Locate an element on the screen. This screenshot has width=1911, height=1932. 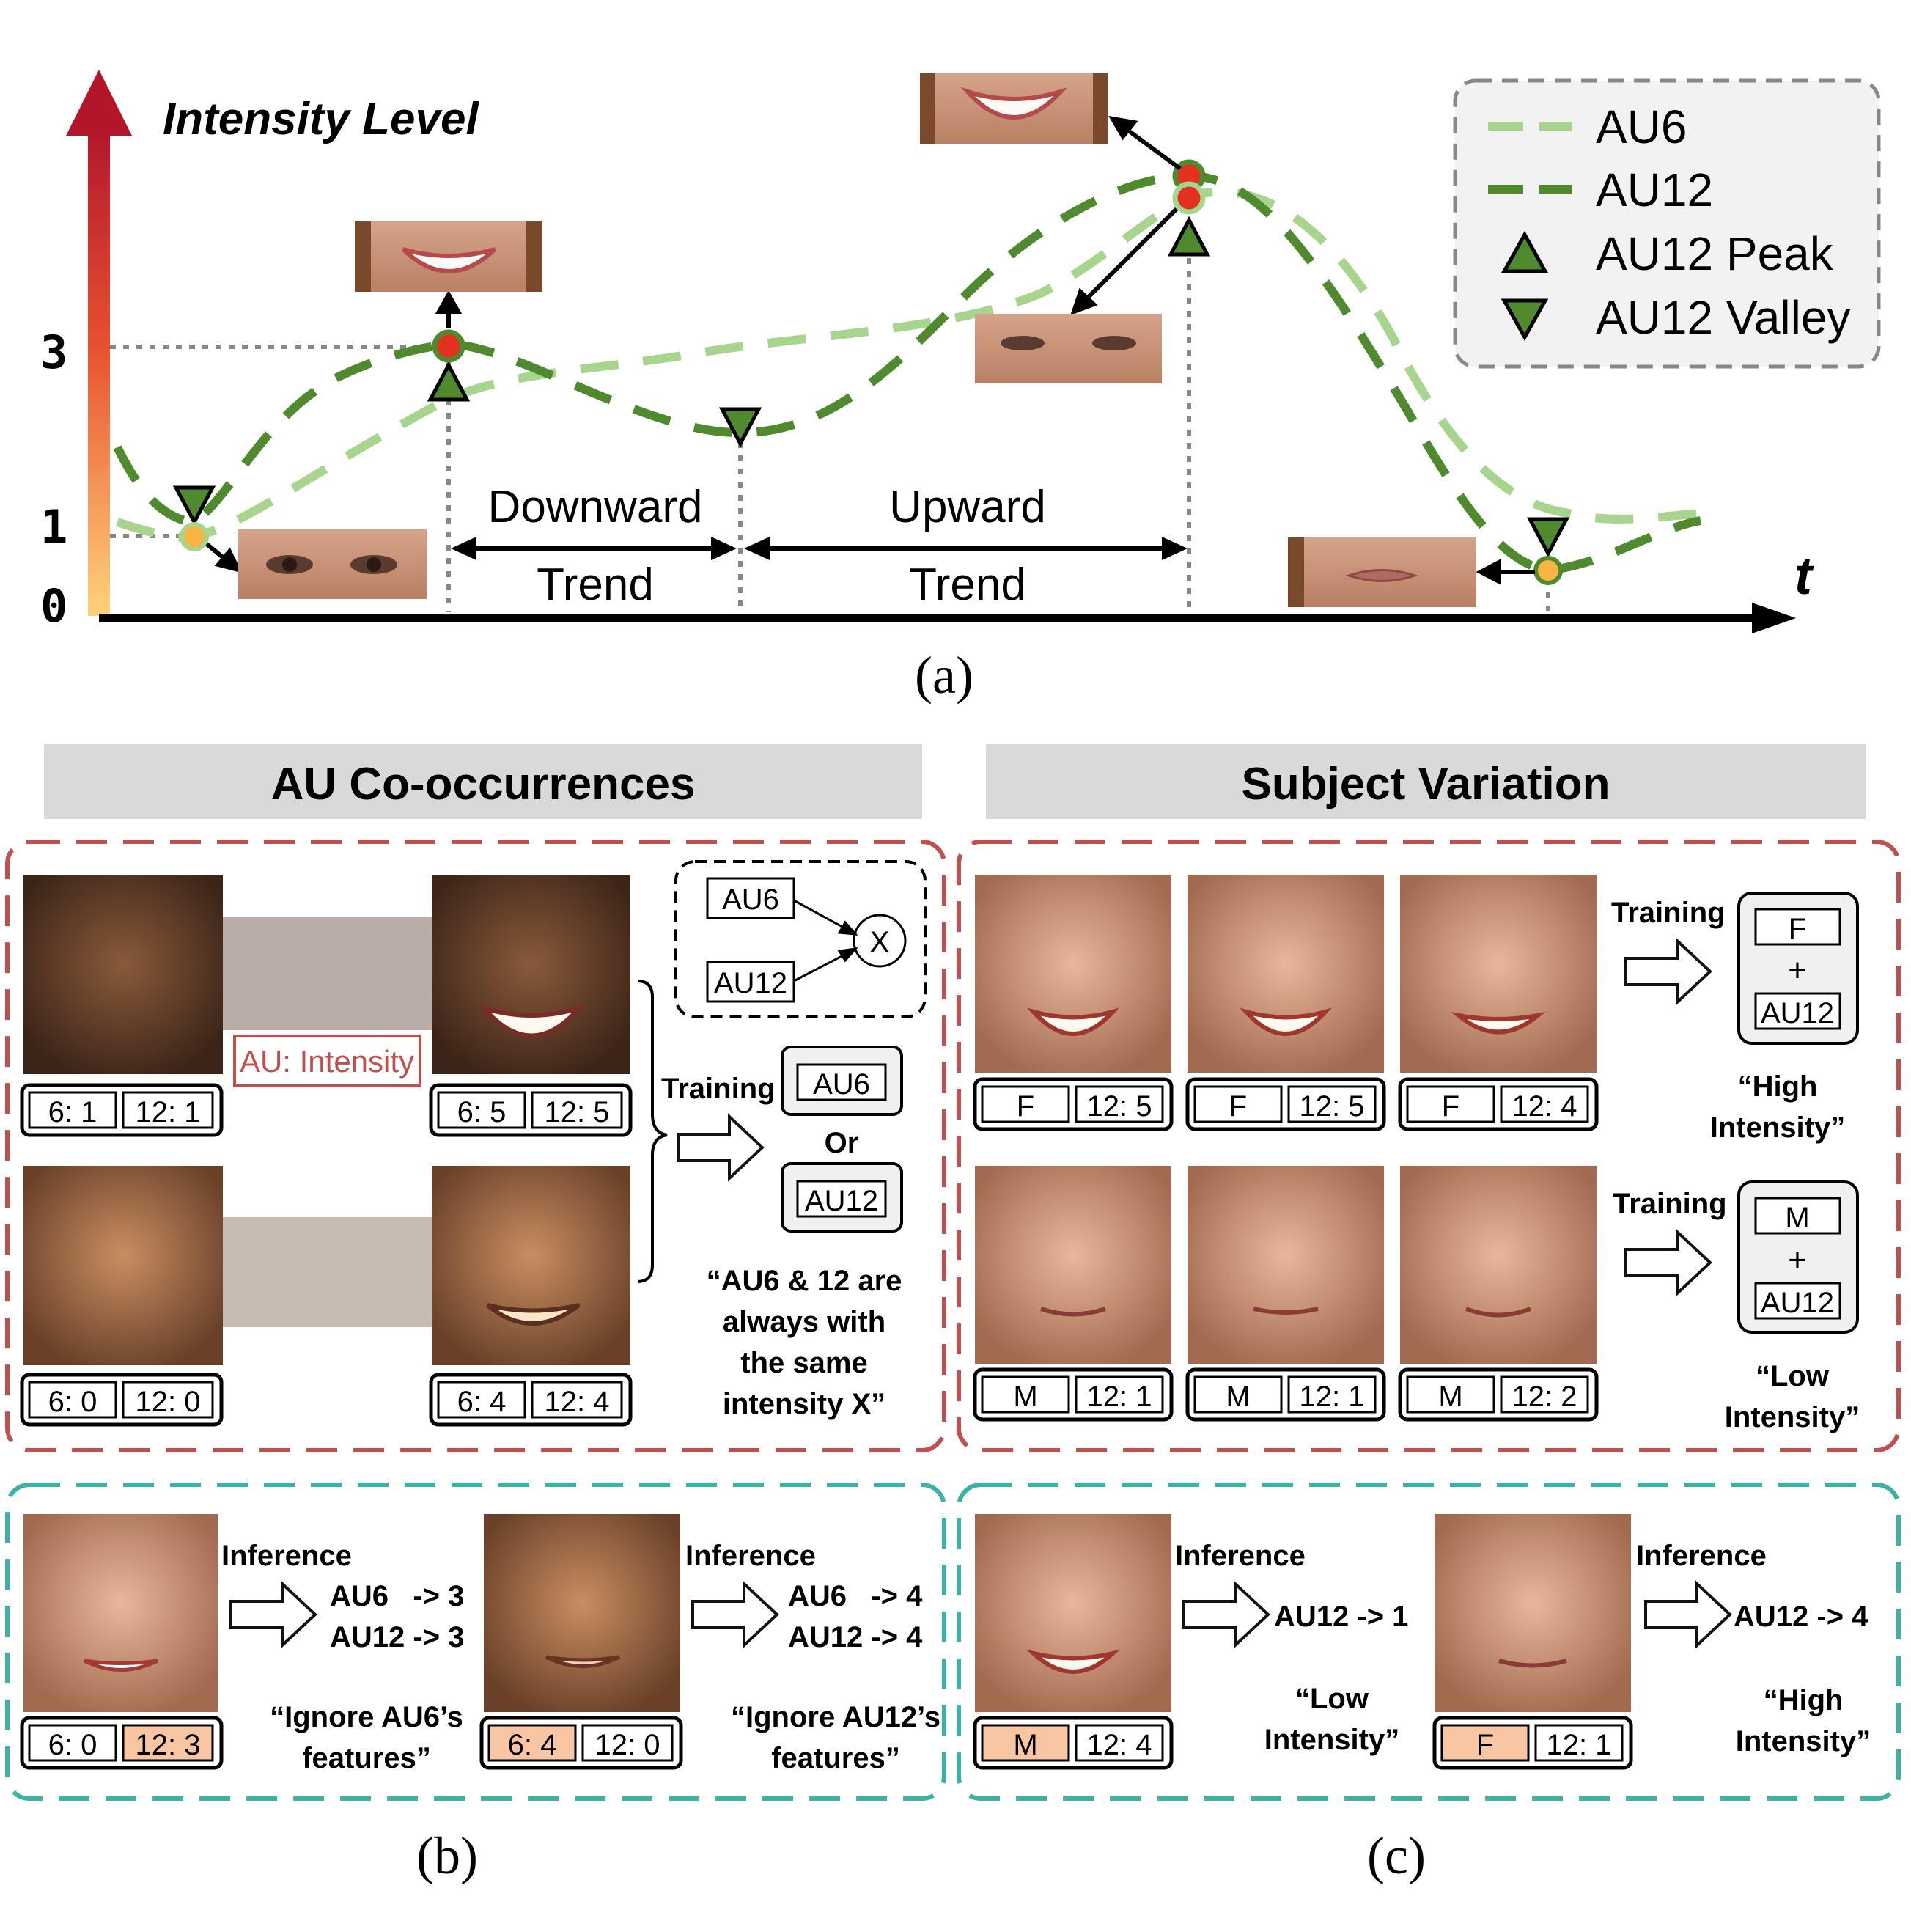
or-label: Or is located at coordinates (842, 1143).